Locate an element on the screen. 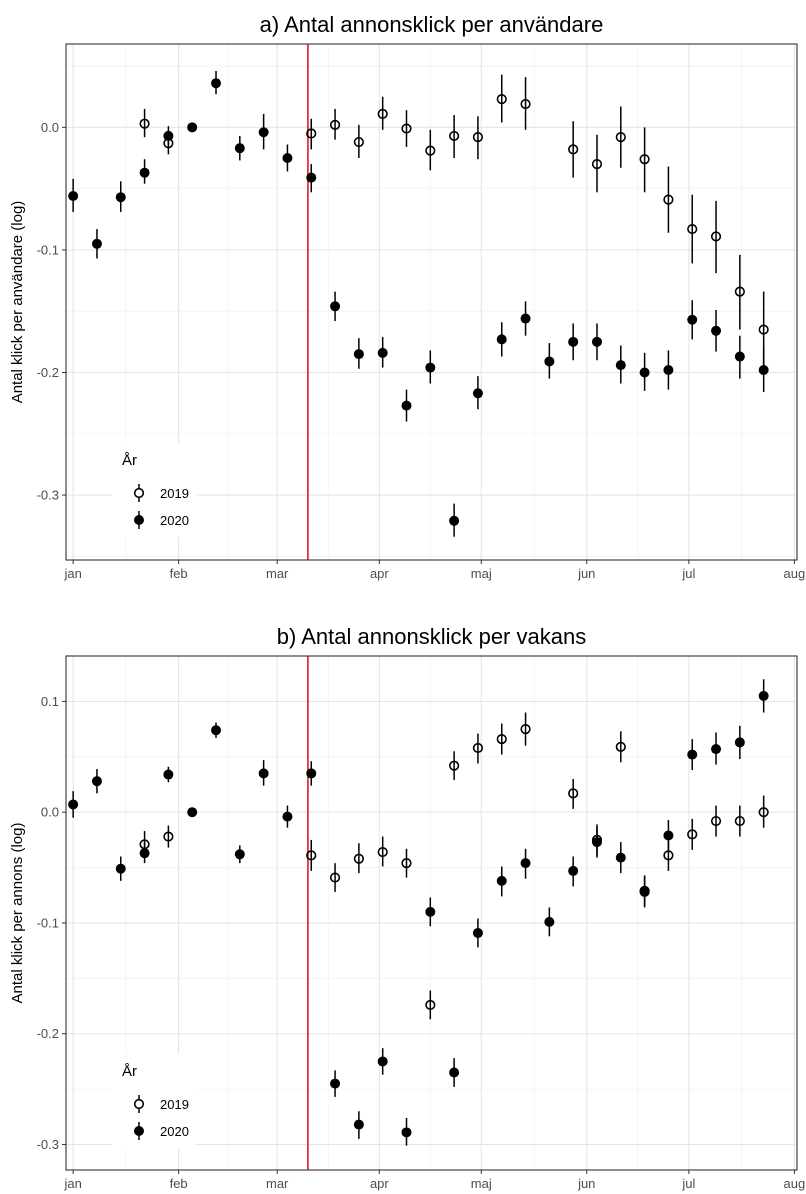 The height and width of the screenshot is (1194, 806). y-axis-label: Antal klick per annons (log) is located at coordinates (17, 913).